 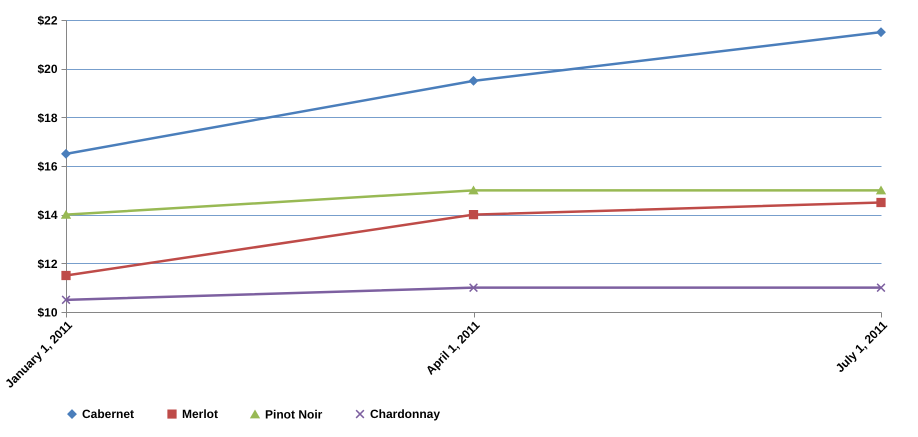 I want to click on y-tick-label: $10, so click(x=47, y=313).